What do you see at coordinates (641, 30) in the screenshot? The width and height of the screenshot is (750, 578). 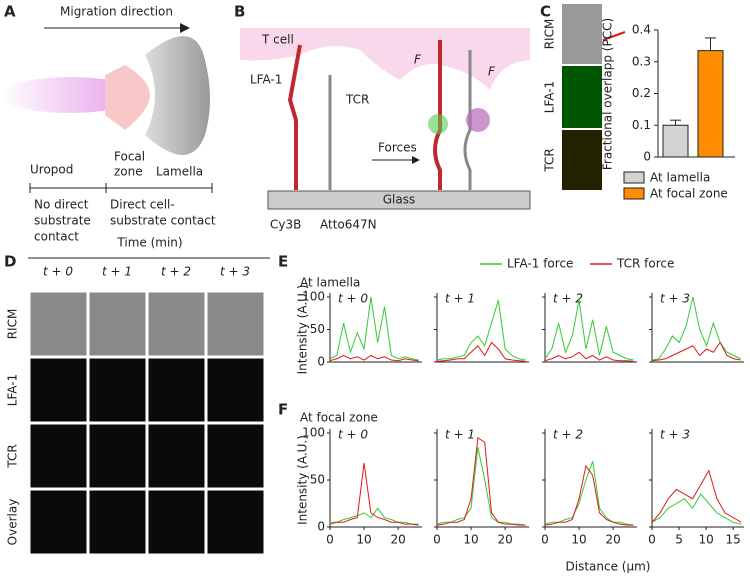 I see `y-tick-label: 0.4` at bounding box center [641, 30].